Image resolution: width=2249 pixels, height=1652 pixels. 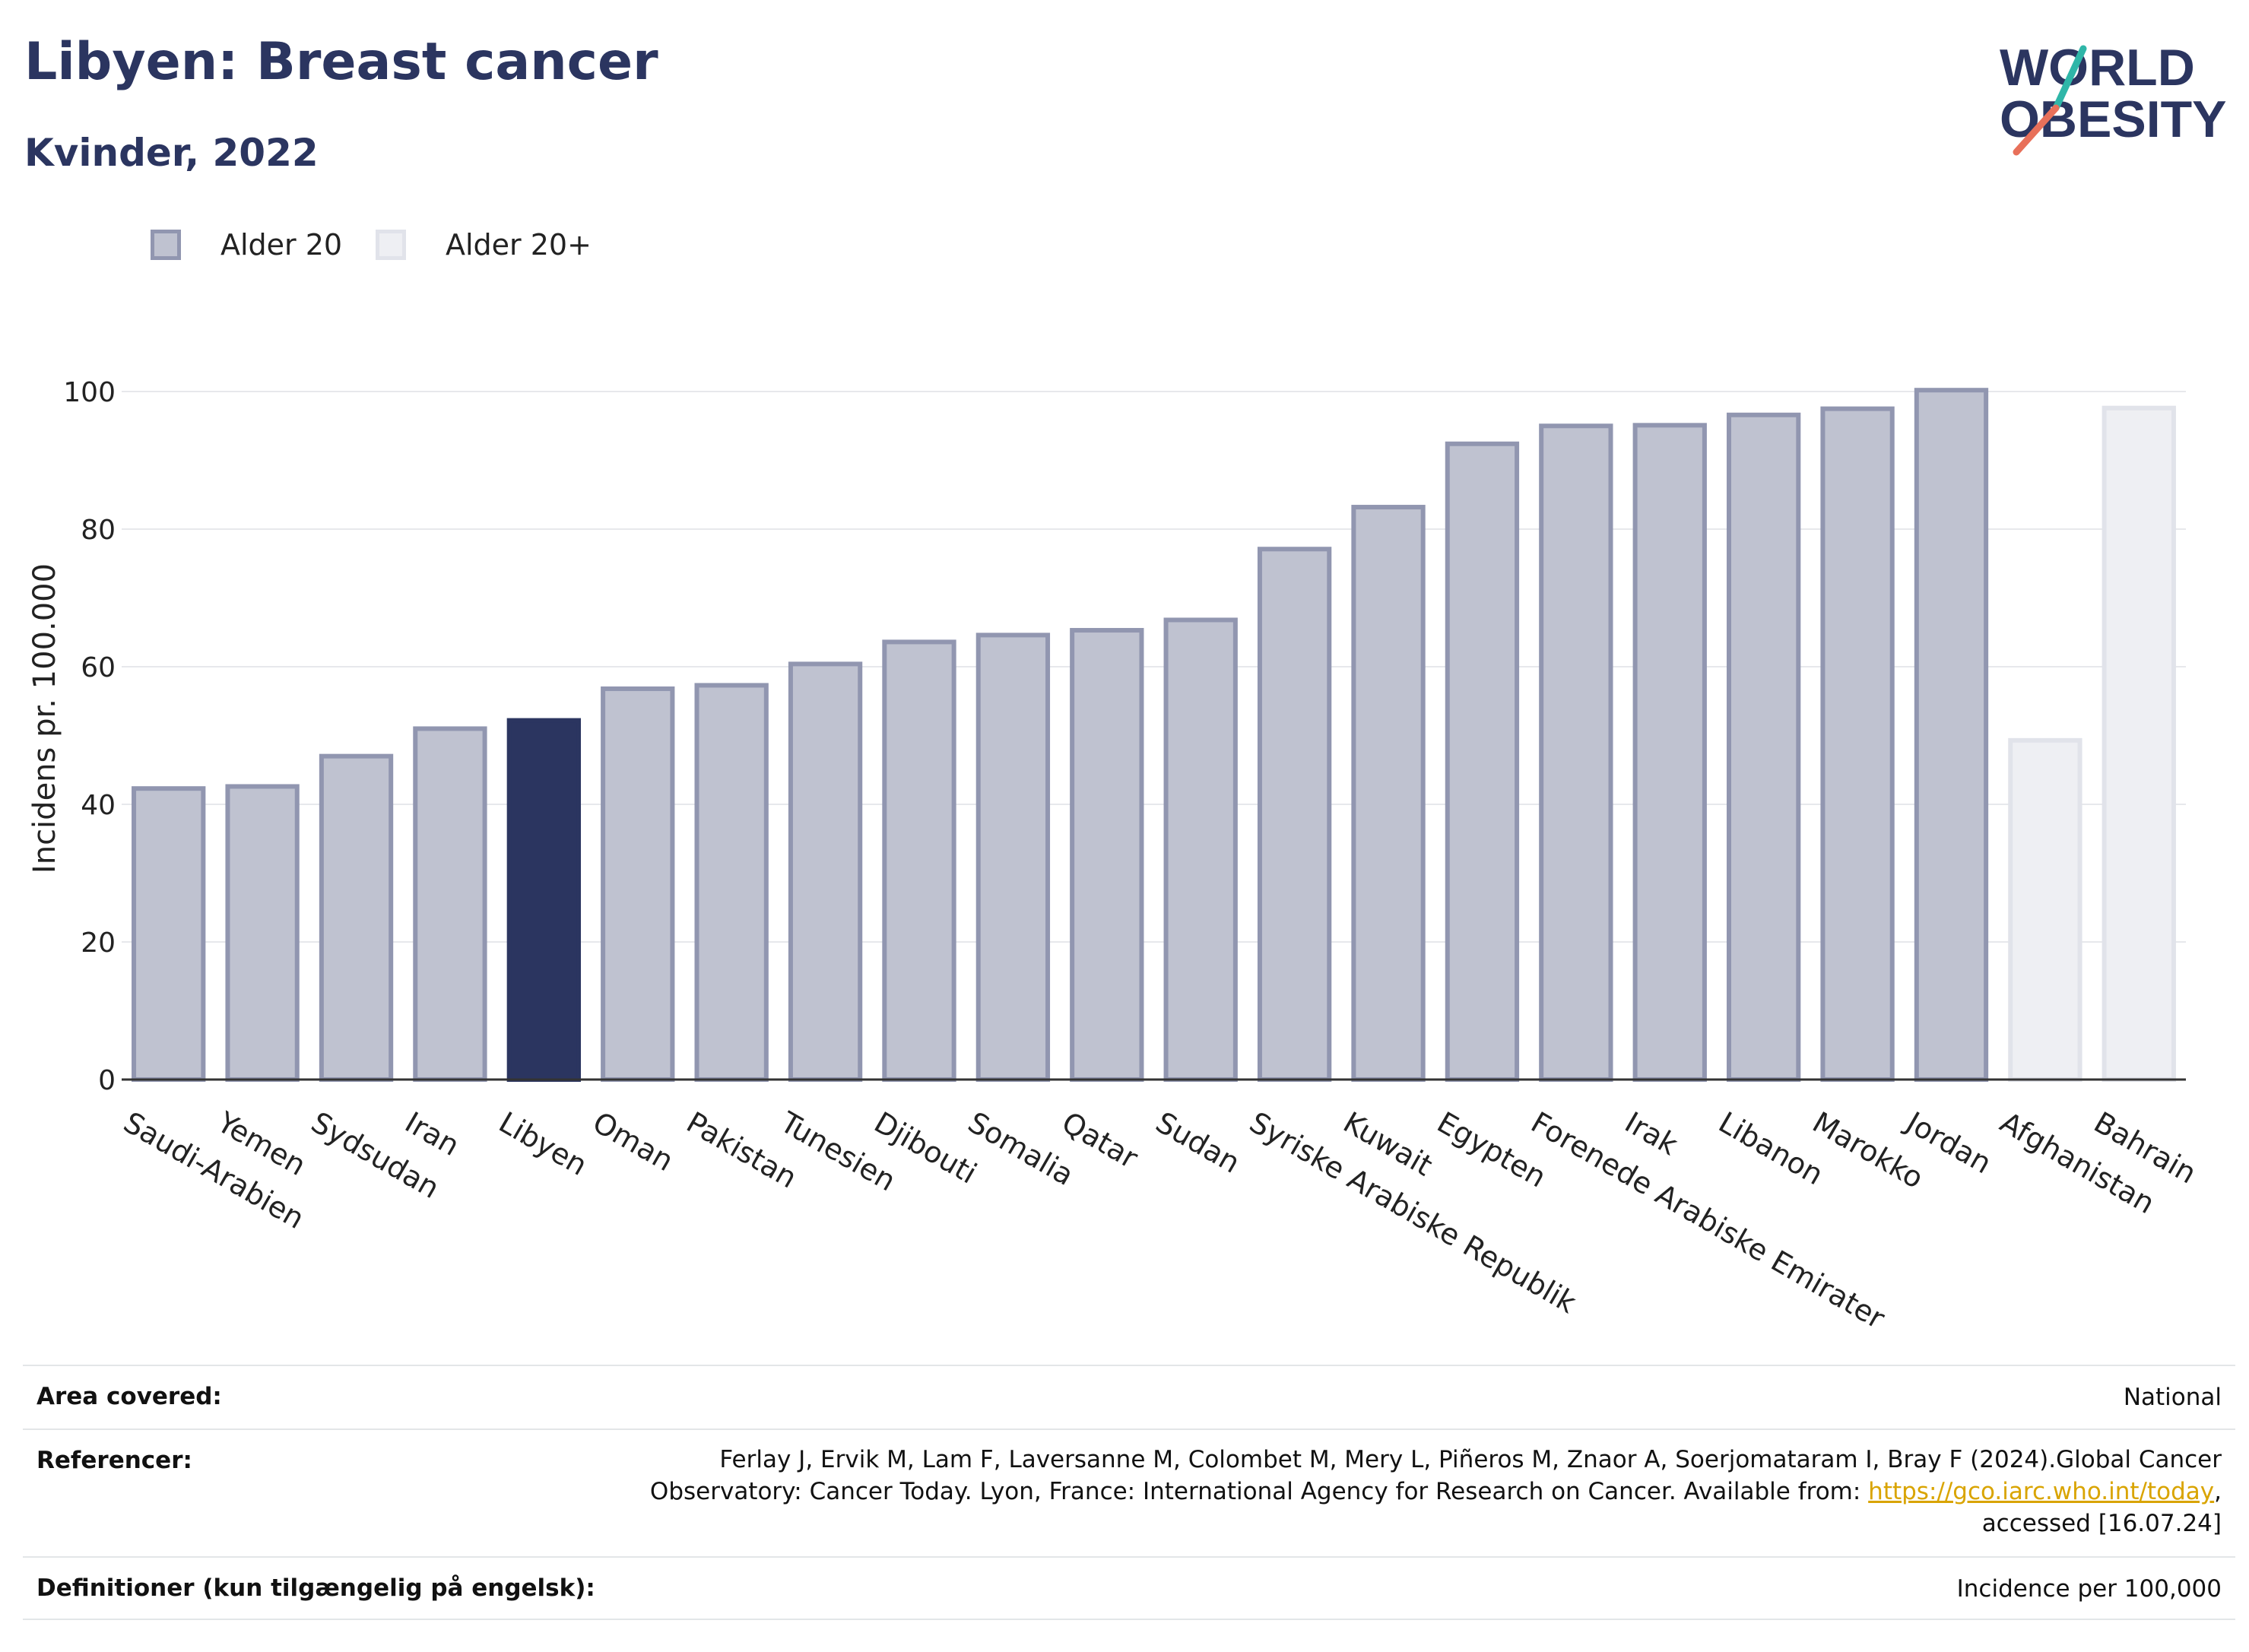 I want to click on y-axis-label: Incidens pr. 100.000, so click(x=44, y=718).